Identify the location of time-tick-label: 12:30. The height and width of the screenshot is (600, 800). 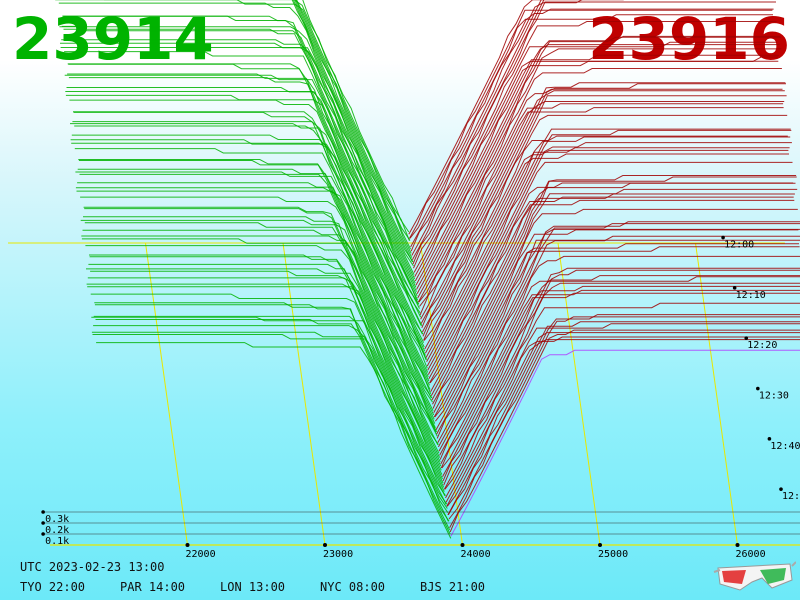
(774, 396).